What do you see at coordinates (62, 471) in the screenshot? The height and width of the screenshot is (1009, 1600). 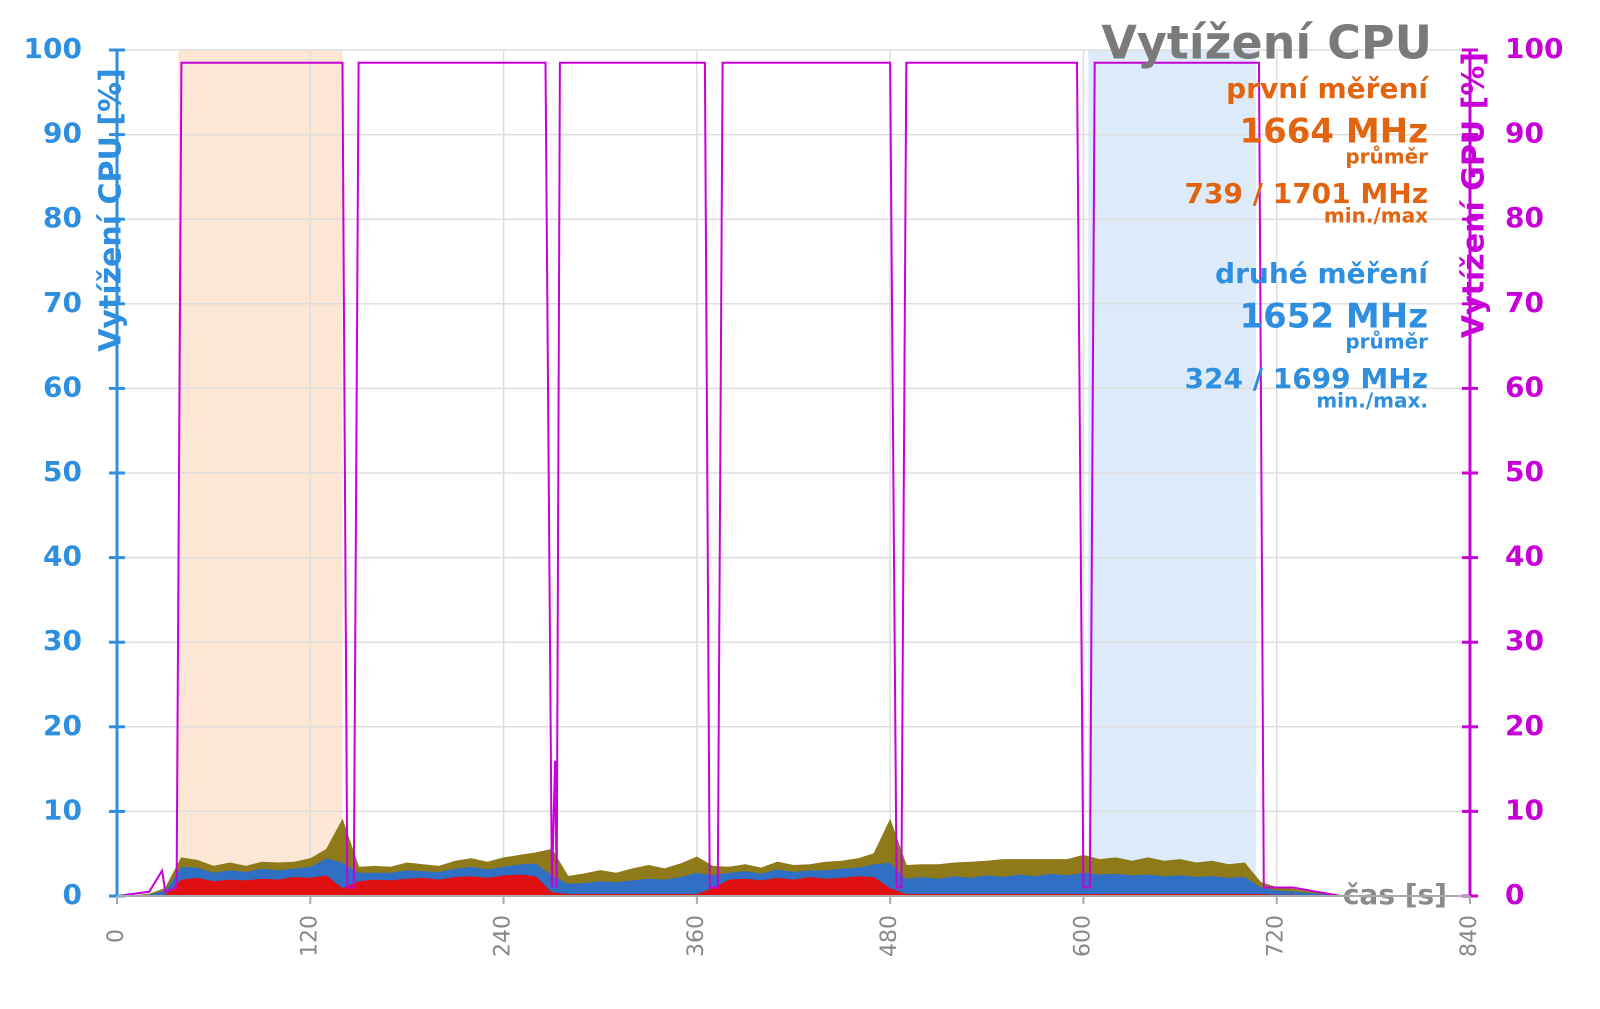 I see `y-tick-label: 50` at bounding box center [62, 471].